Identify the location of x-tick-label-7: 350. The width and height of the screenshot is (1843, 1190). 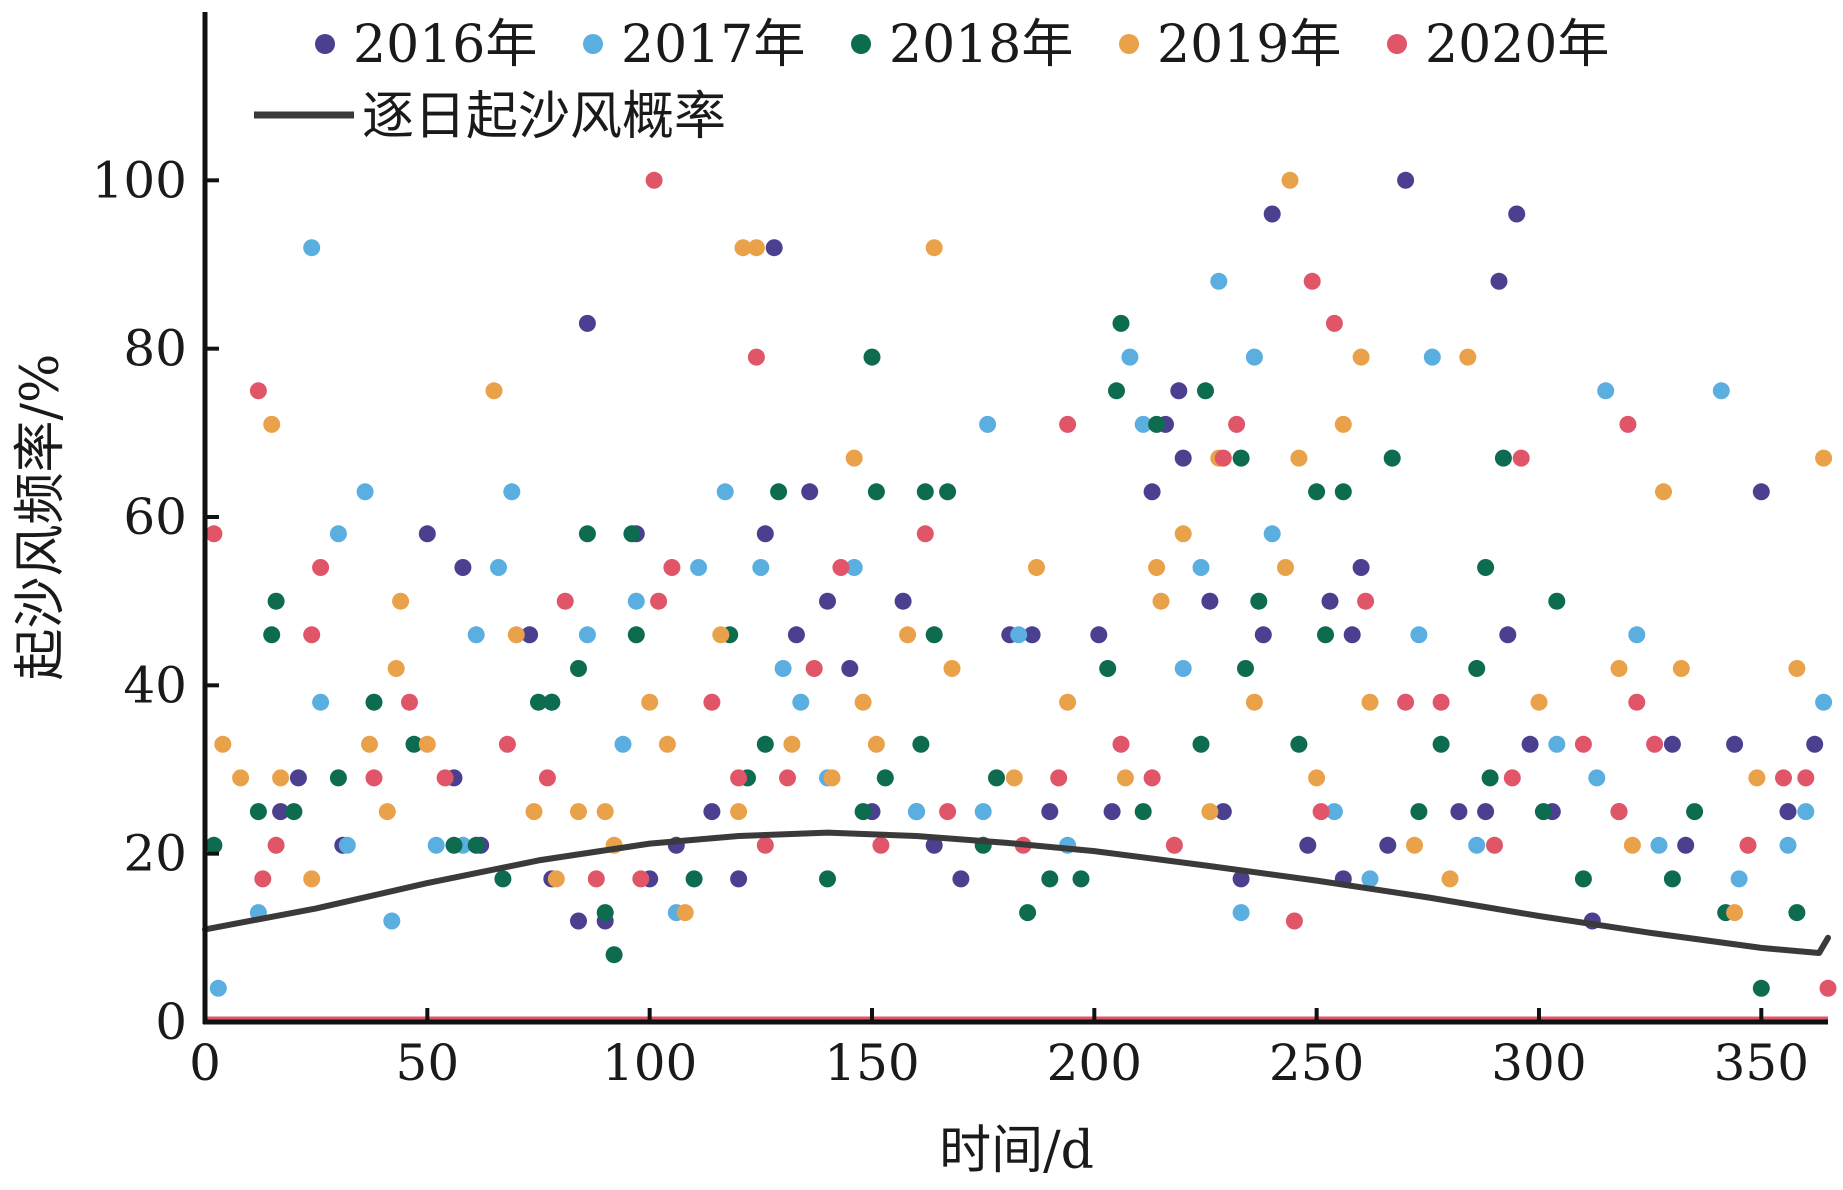
(1761, 1063).